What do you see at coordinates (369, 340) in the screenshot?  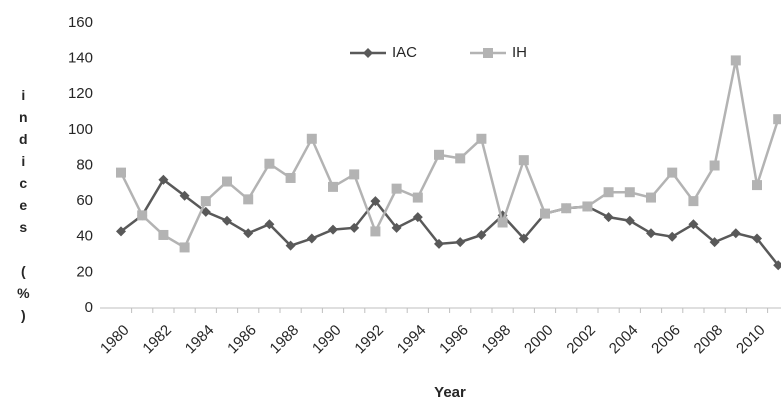 I see `x-tick-label: 1992` at bounding box center [369, 340].